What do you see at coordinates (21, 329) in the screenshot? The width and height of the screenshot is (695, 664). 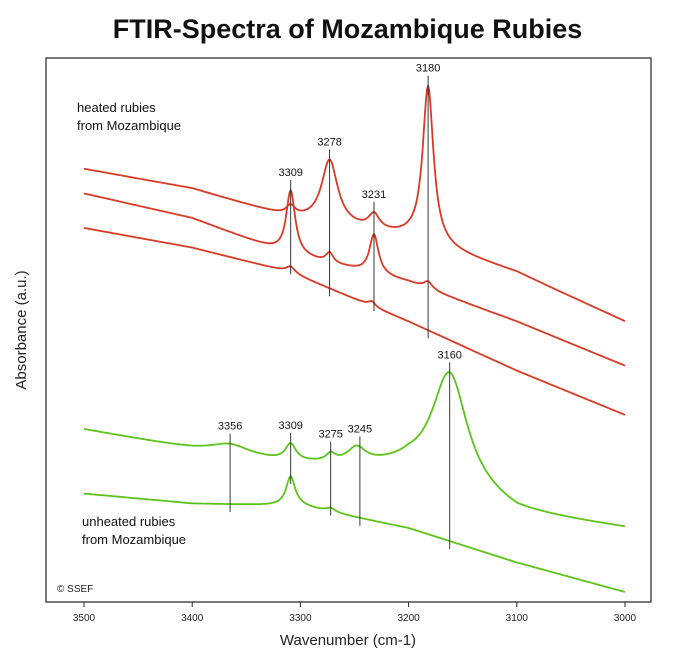 I see `y-axis-label: Absorbance (a.u.)` at bounding box center [21, 329].